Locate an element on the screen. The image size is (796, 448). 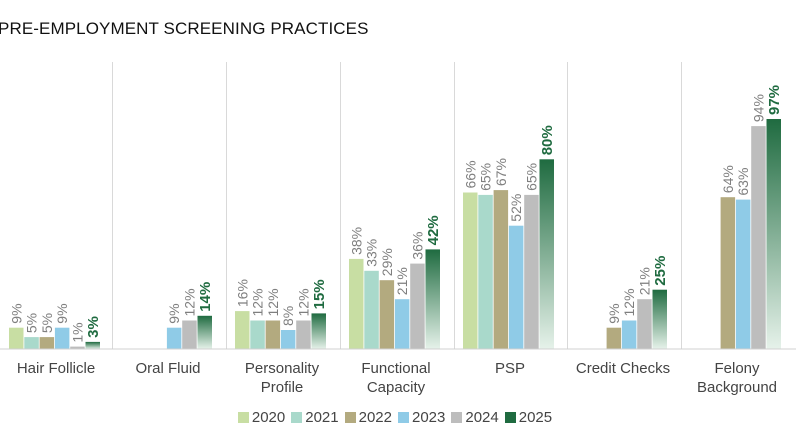
legend-item-2025: 2025 is located at coordinates (528, 417).